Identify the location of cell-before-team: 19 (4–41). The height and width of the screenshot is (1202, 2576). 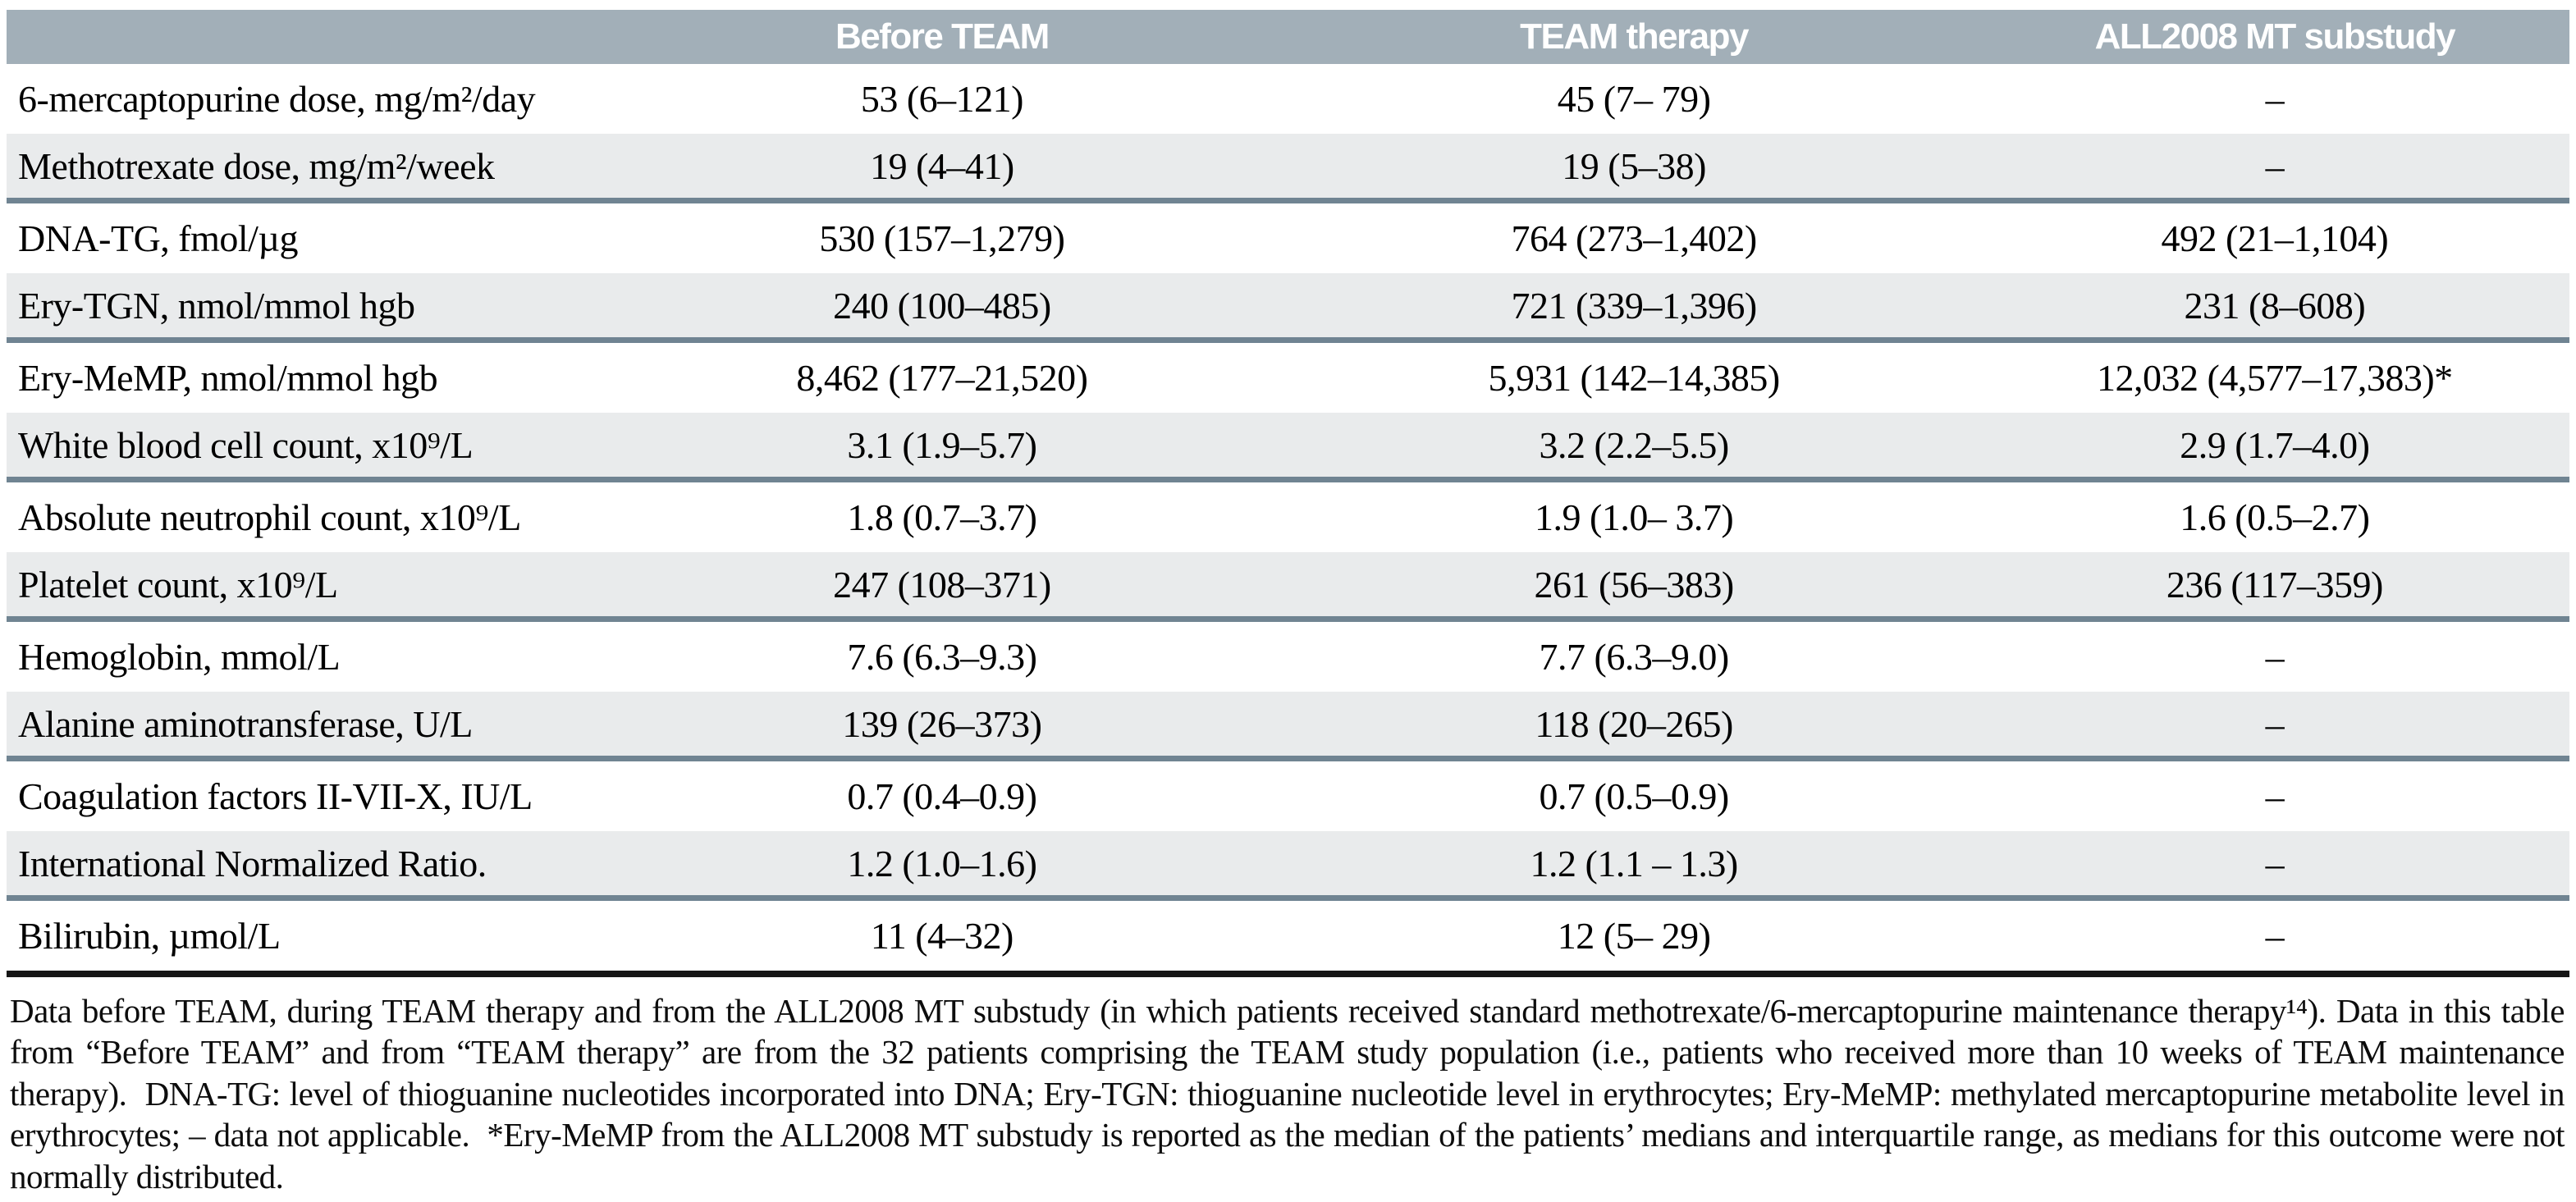
(942, 166).